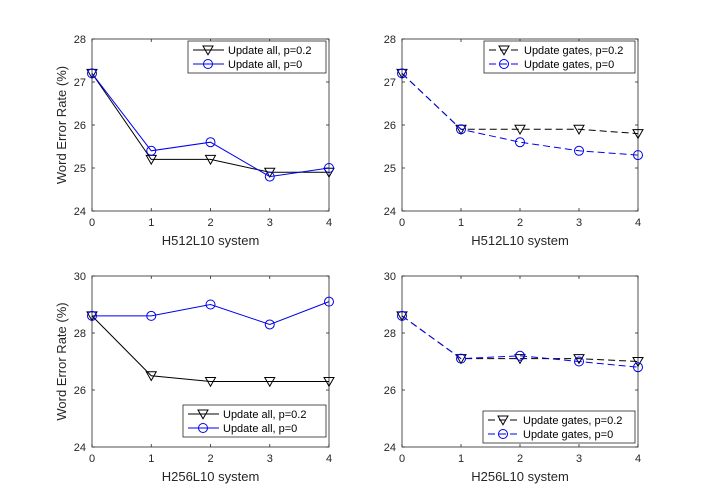 The image size is (706, 504). What do you see at coordinates (80, 169) in the screenshot?
I see `chart-top-left-ytick-label: 25` at bounding box center [80, 169].